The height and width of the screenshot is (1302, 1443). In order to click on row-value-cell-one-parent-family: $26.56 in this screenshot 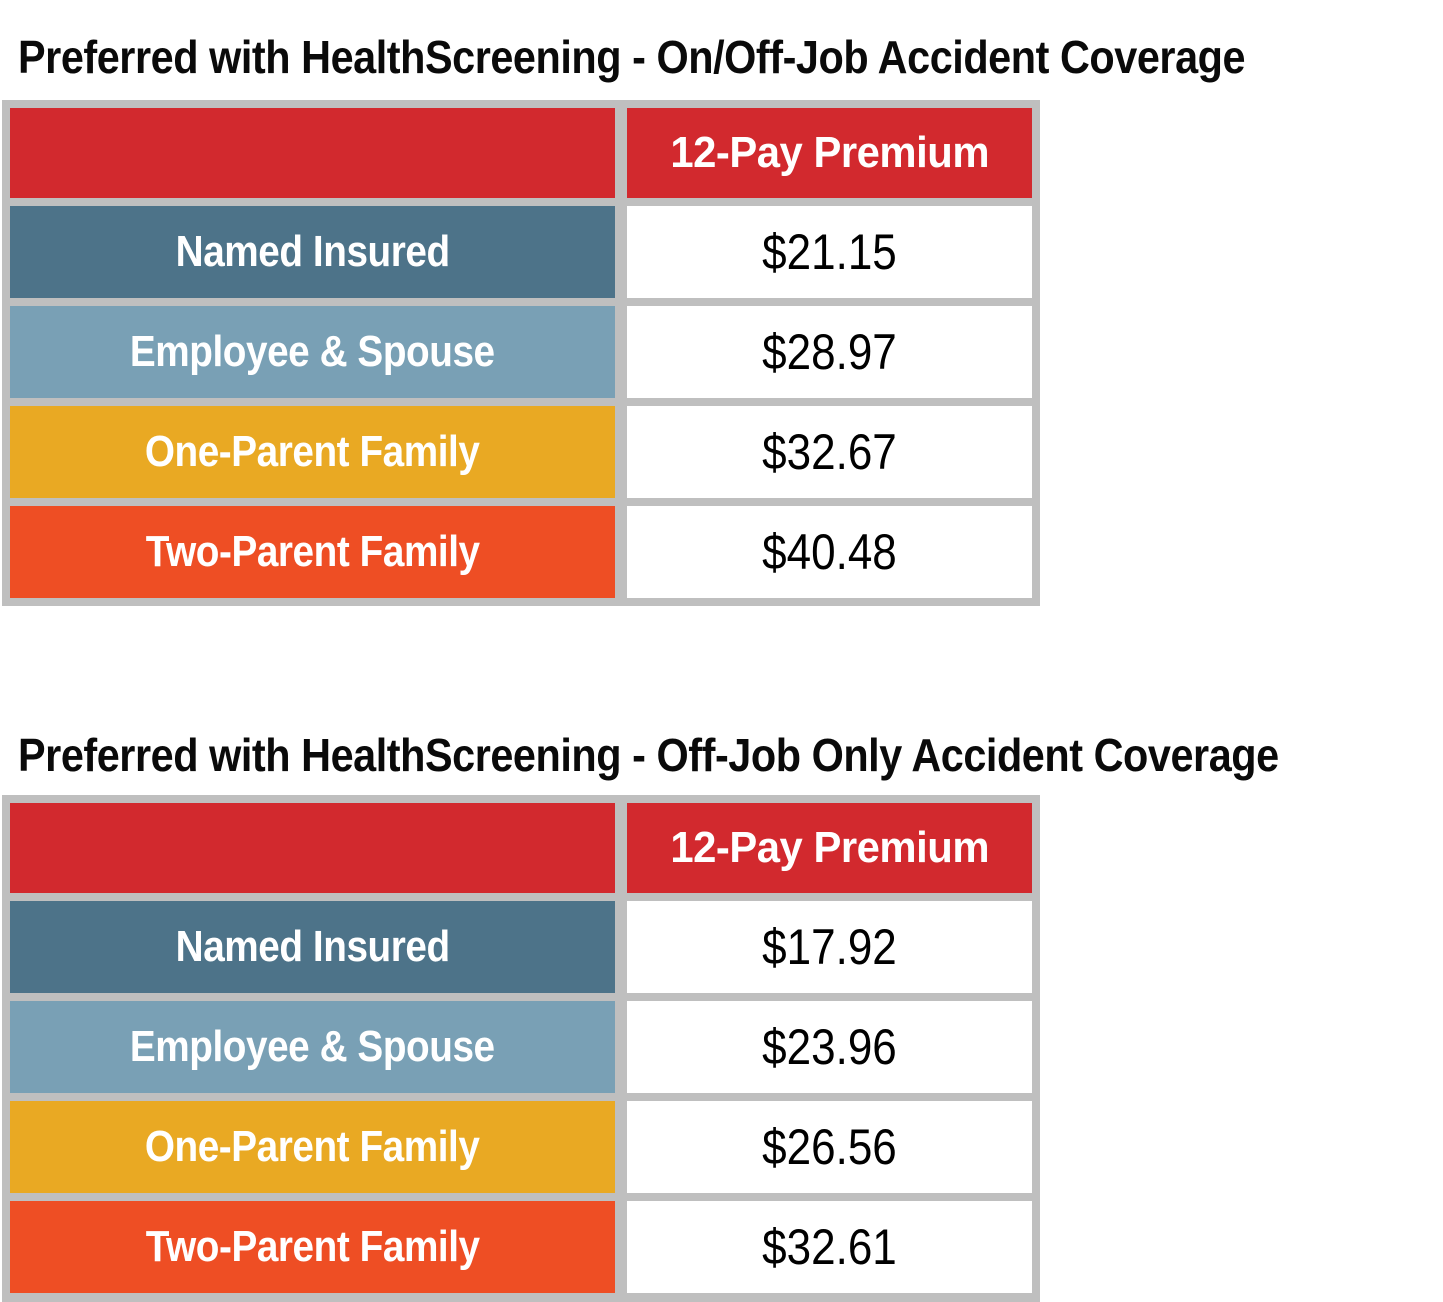, I will do `click(829, 1147)`.